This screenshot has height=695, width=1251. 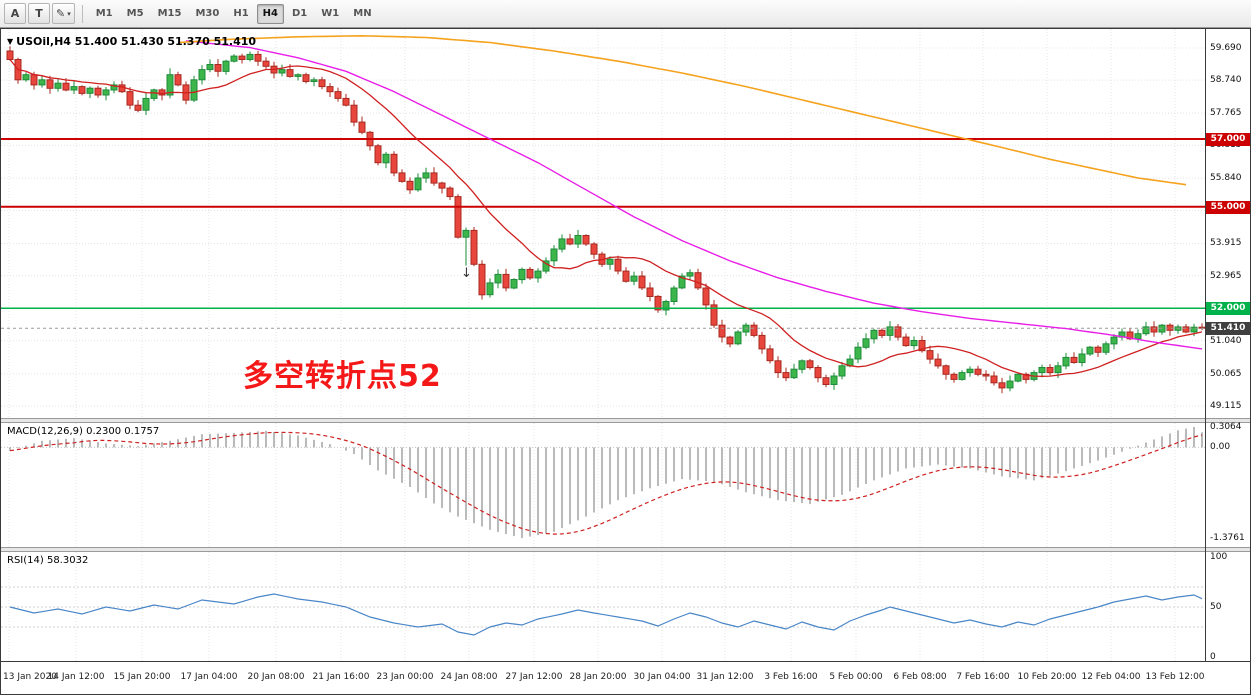 What do you see at coordinates (1205, 345) in the screenshot?
I see `price-axis-border` at bounding box center [1205, 345].